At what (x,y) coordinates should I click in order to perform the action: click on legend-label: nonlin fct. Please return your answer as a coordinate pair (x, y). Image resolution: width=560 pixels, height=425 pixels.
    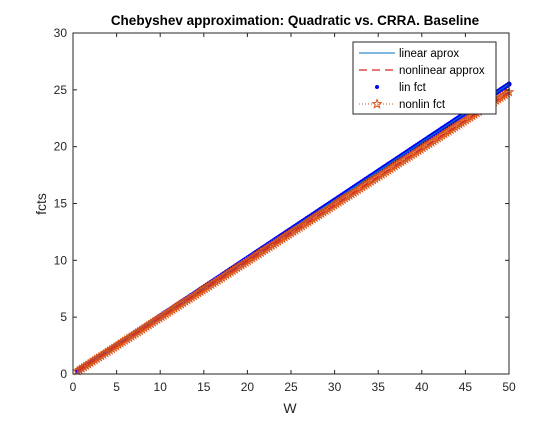
    Looking at the image, I should click on (422, 105).